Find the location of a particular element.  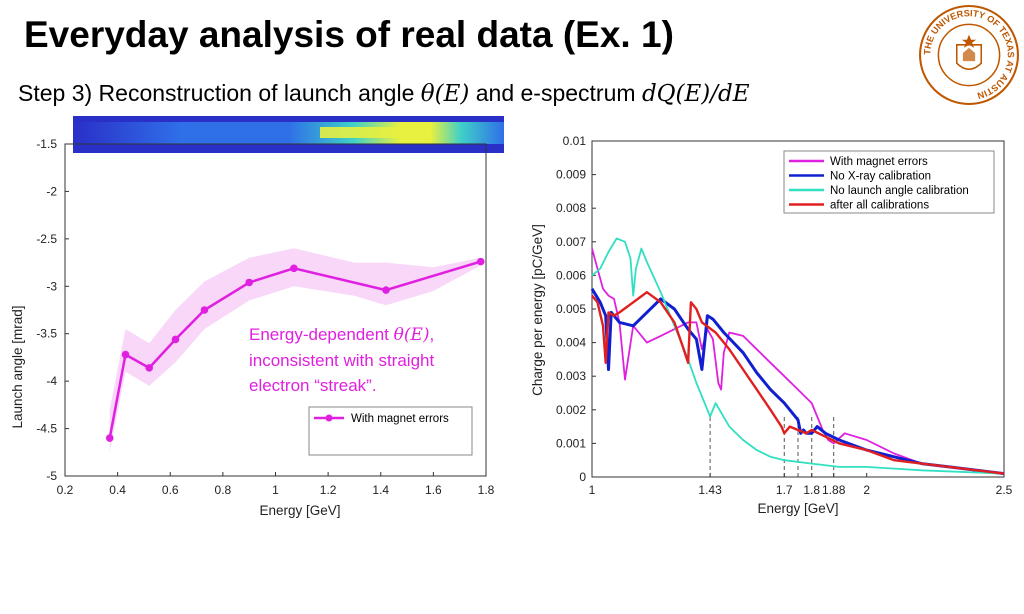

launch-angle-band is located at coordinates (295, 350).